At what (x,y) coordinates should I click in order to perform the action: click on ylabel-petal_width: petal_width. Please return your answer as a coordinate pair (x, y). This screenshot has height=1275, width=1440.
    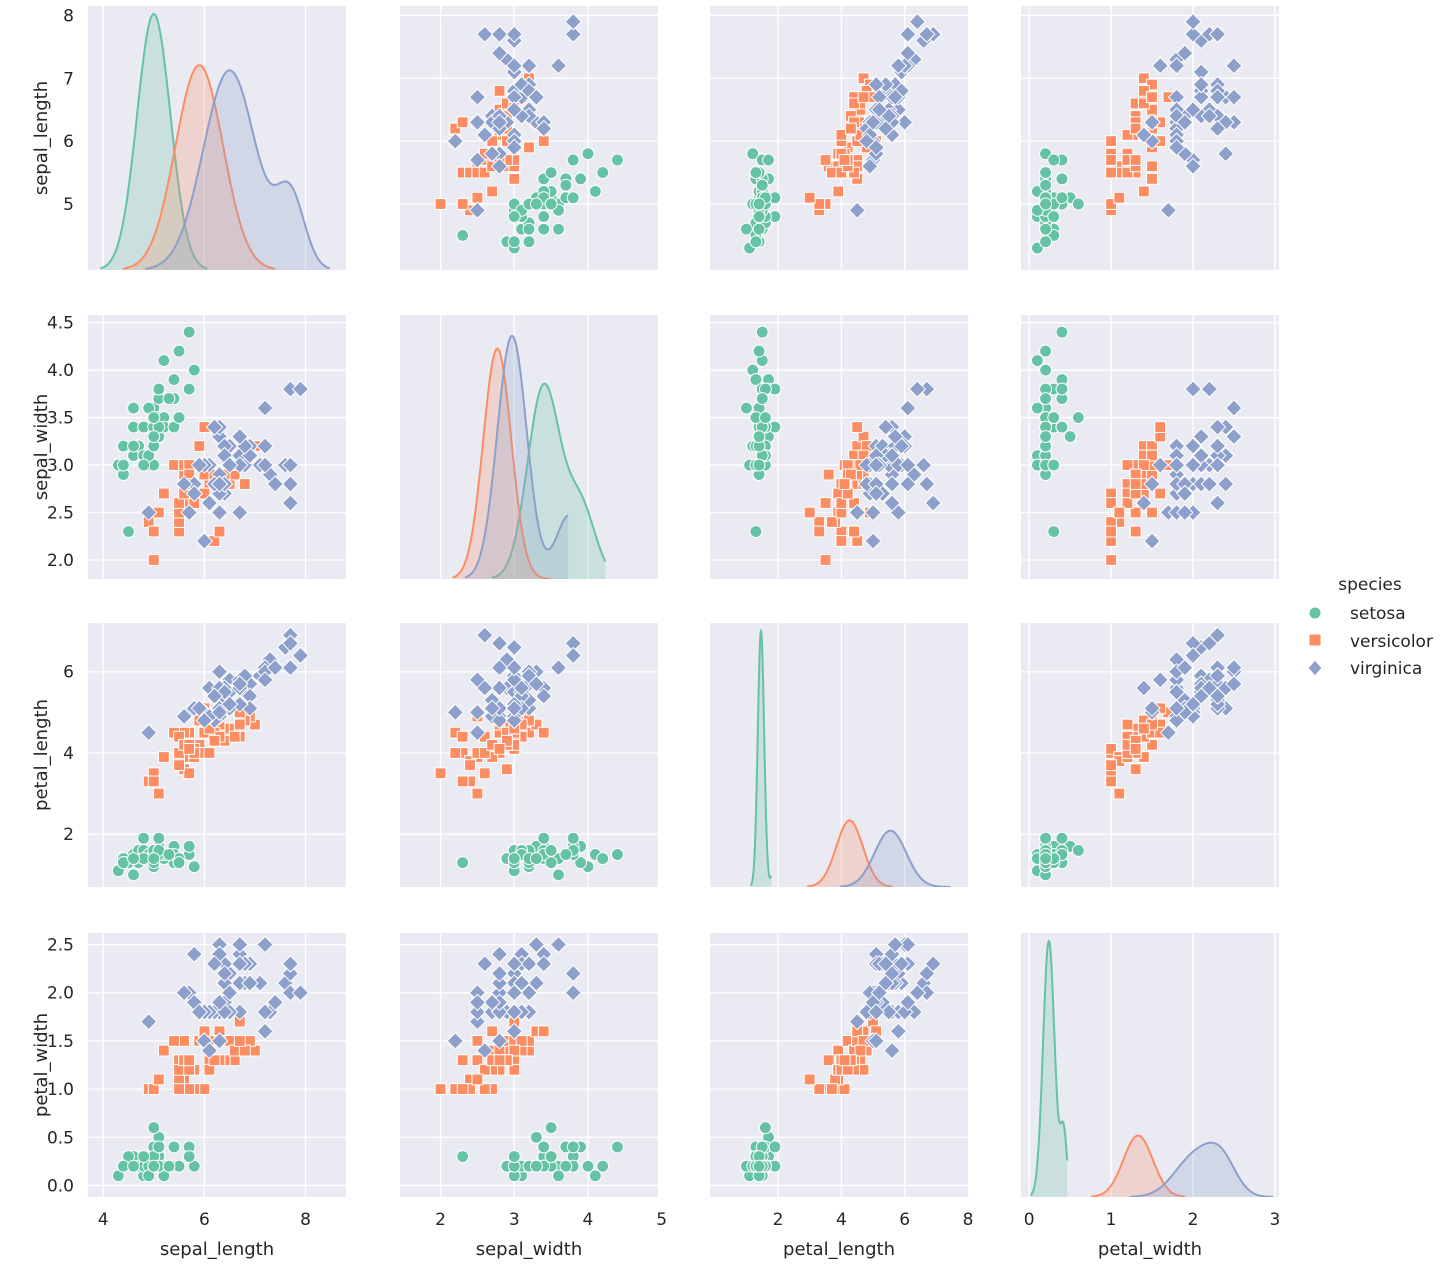
    Looking at the image, I should click on (41, 1065).